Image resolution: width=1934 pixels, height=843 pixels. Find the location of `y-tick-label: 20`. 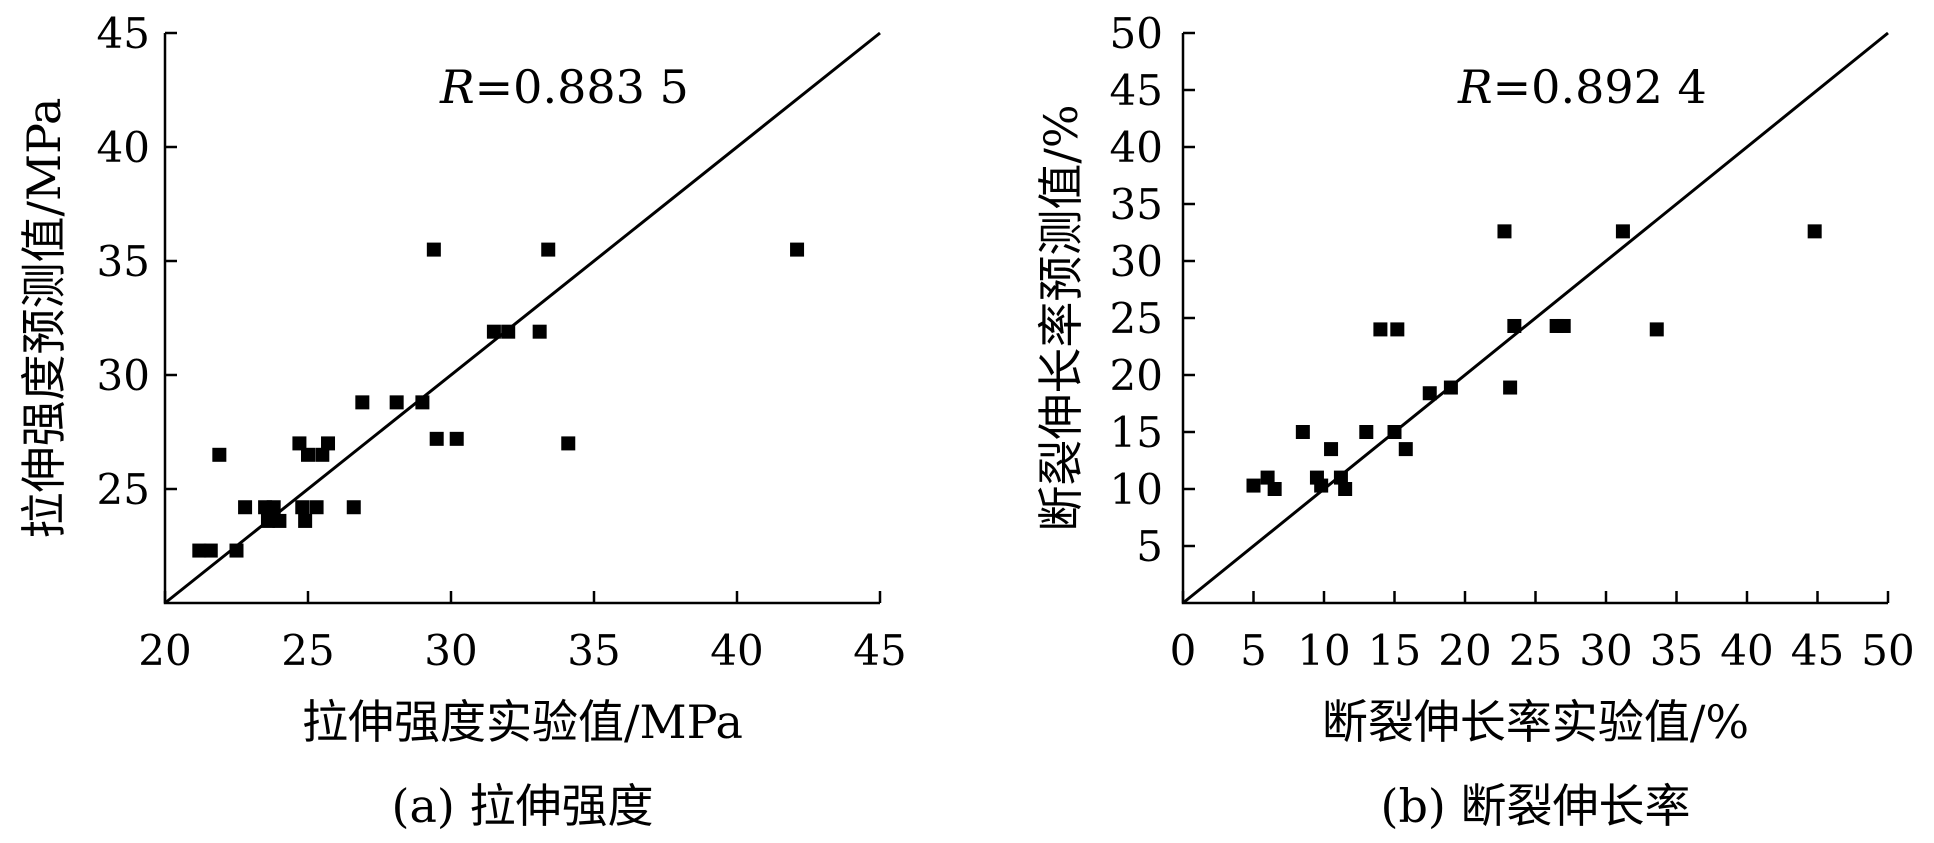

y-tick-label: 20 is located at coordinates (1136, 375).